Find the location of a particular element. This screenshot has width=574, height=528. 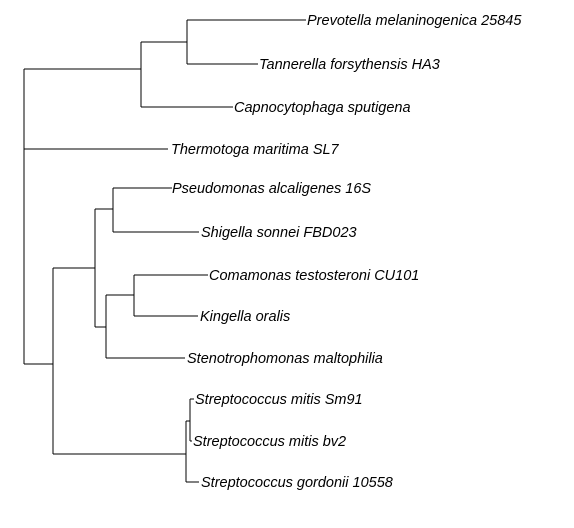

taxon-label-streptococcus-mitis-sm91: Streptococcus mitis Sm91 is located at coordinates (279, 400).